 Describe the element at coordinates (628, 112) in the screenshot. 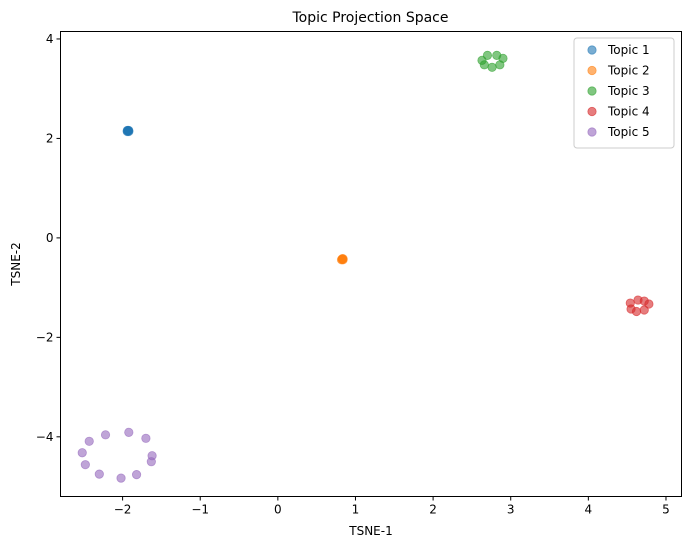

I see `legend-label: Topic 4` at that location.